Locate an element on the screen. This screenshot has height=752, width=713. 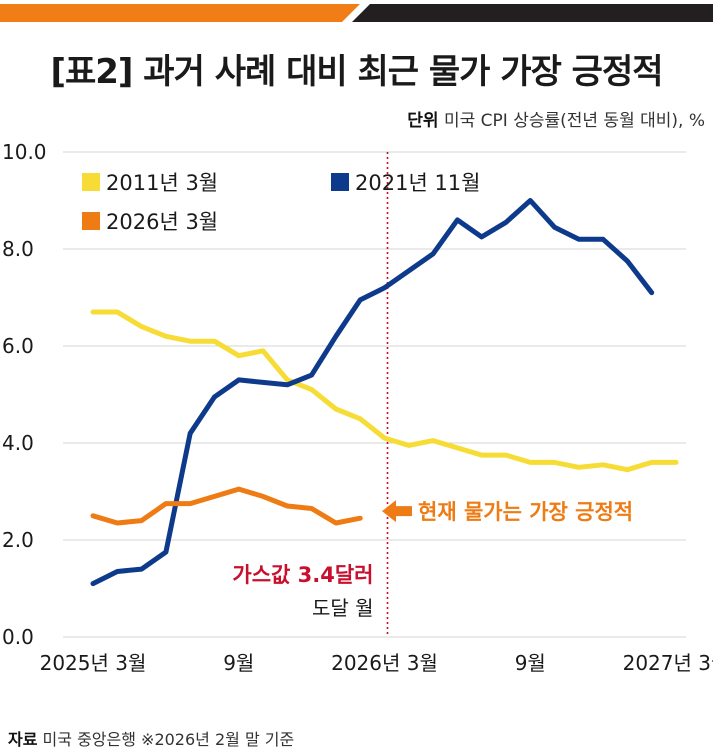
arrow-icon is located at coordinates (397, 511).